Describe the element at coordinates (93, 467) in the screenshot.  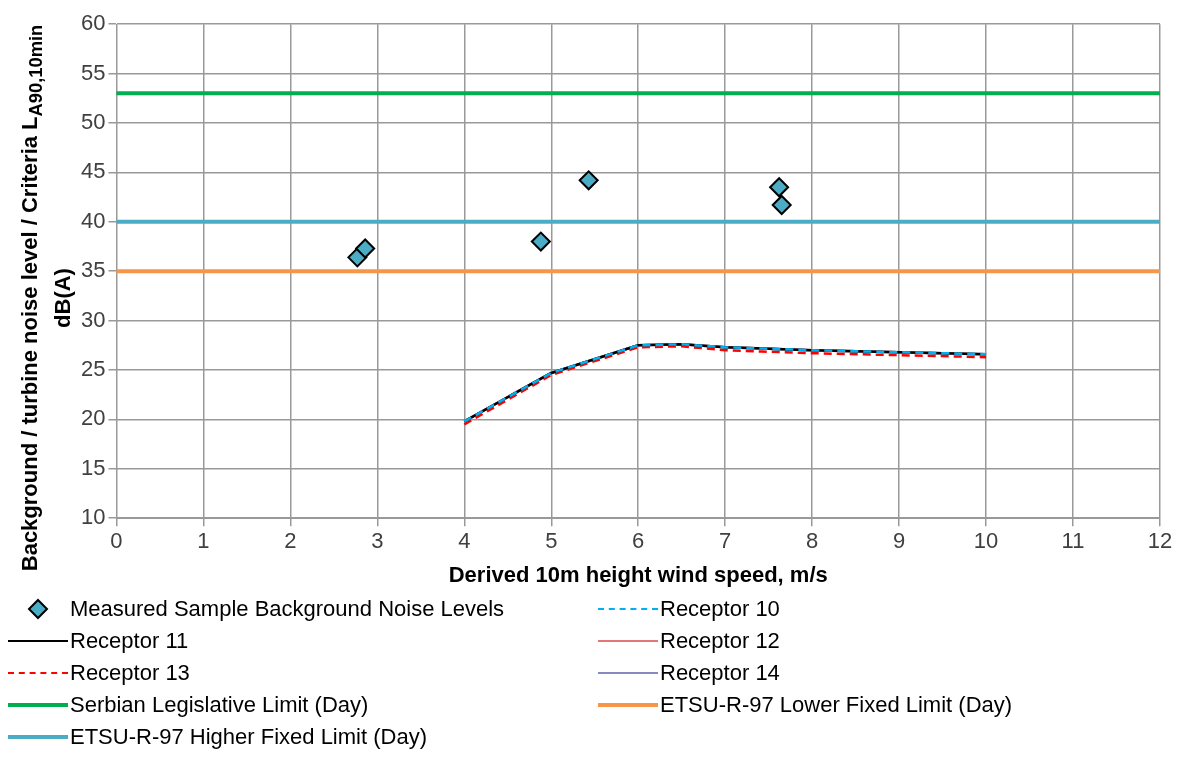
I see `y-tick-label: 15` at that location.